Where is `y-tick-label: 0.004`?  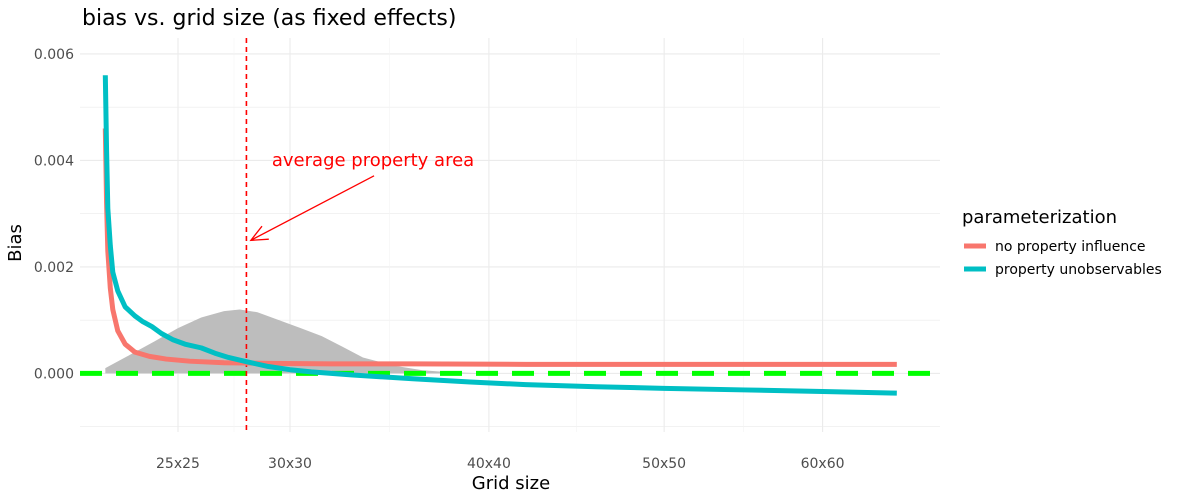
y-tick-label: 0.004 is located at coordinates (54, 161).